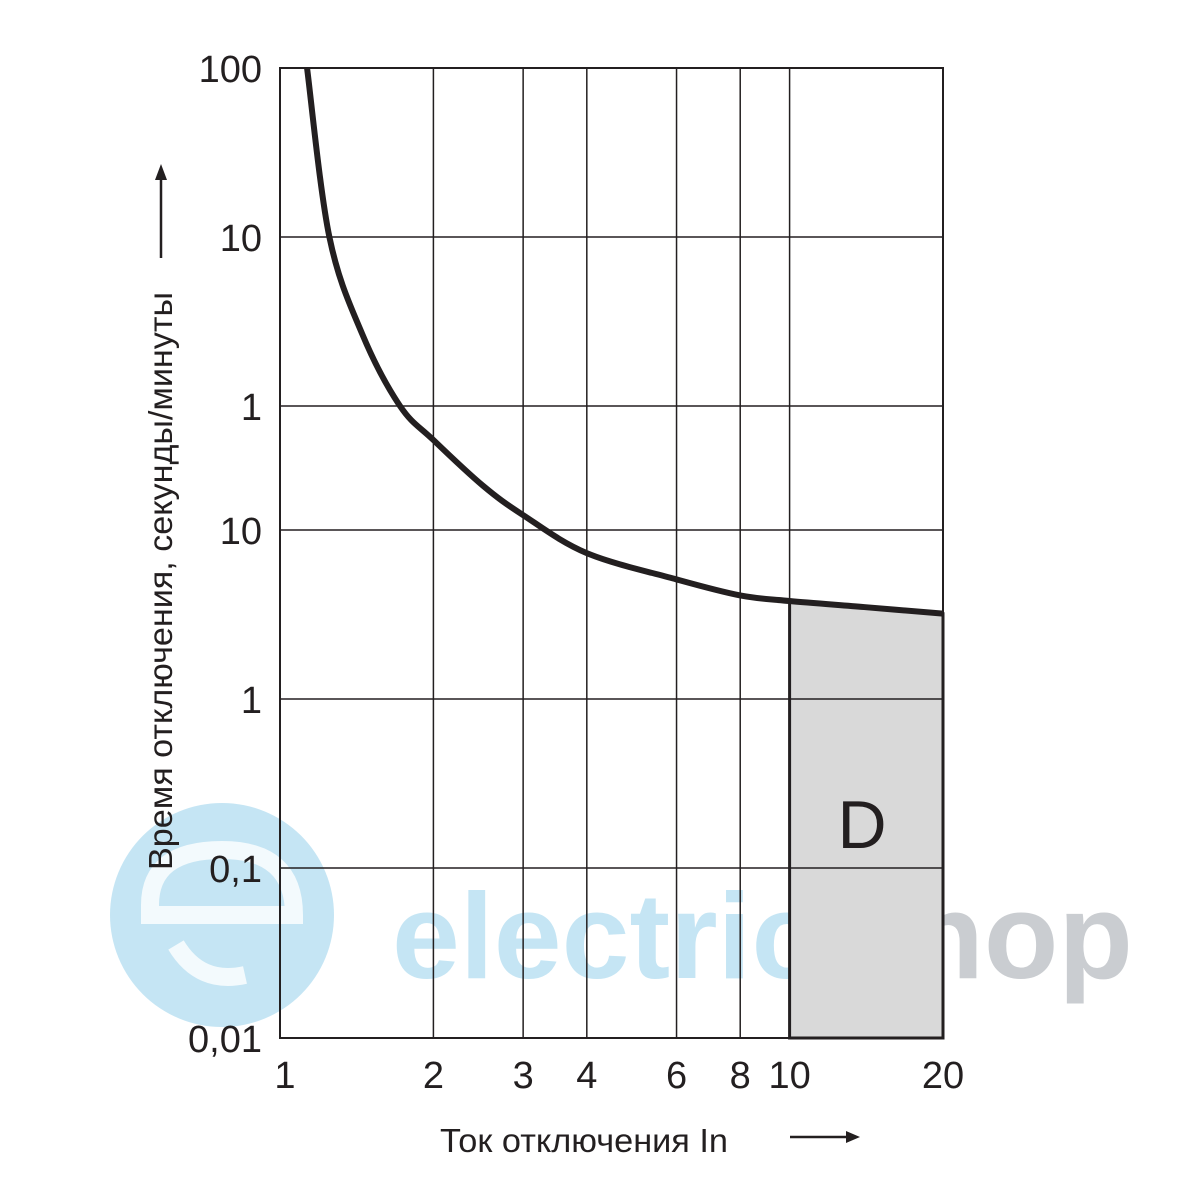  Describe the element at coordinates (740, 1076) in the screenshot. I see `x-tick-label: 8` at that location.